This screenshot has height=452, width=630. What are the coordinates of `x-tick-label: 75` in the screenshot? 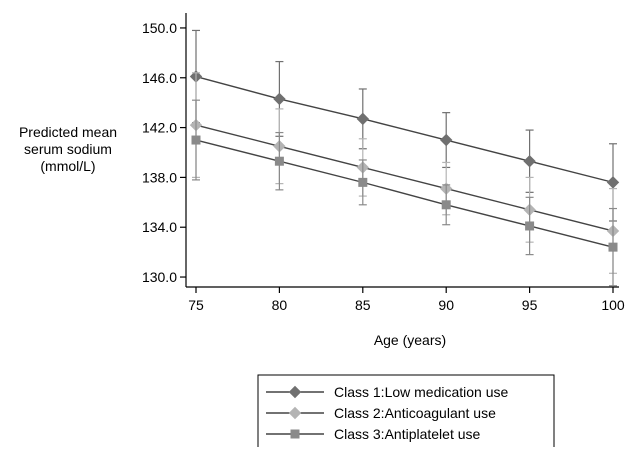 It's located at (196, 305).